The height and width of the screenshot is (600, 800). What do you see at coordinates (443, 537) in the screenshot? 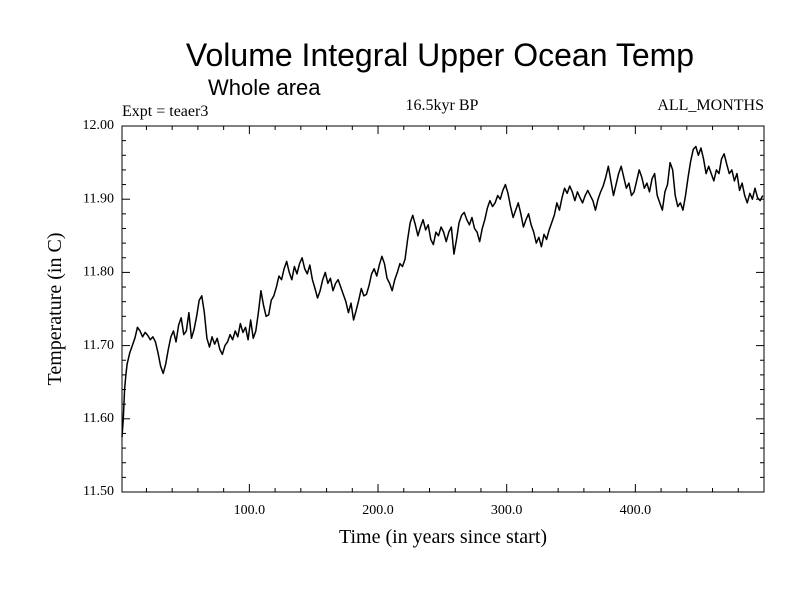
I see `x-axis-label: Time (in years since start)` at bounding box center [443, 537].